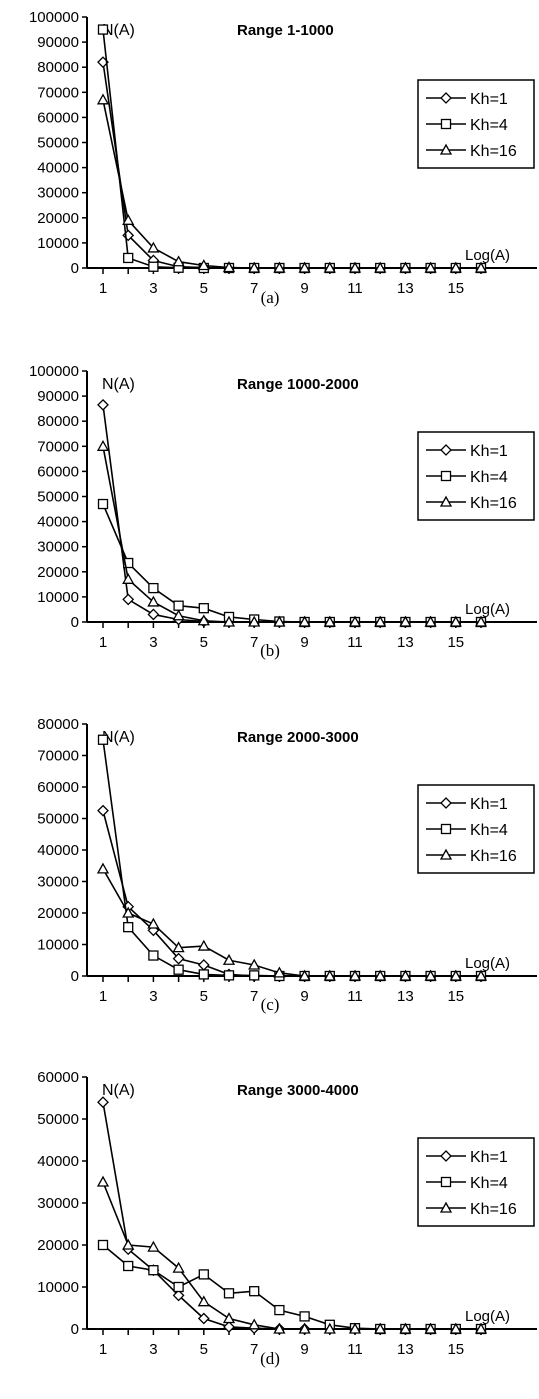 This screenshot has height=1399, width=539. I want to click on panel-caption: (d), so click(270, 1358).